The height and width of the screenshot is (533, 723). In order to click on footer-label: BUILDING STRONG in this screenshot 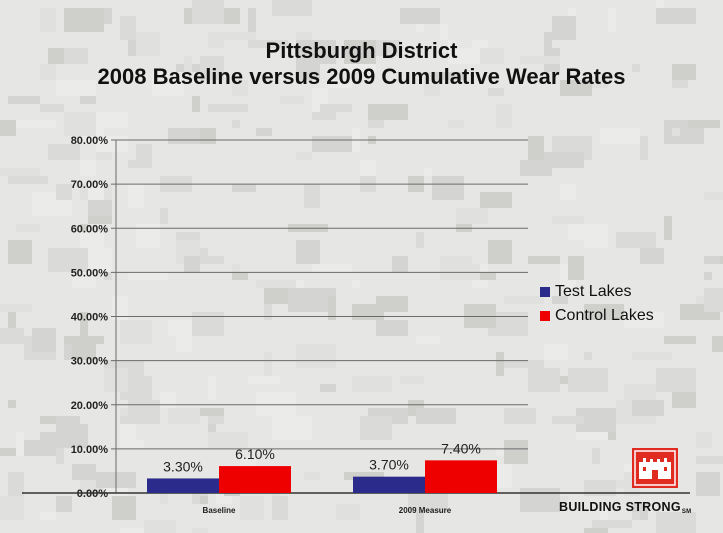, I will do `click(620, 507)`.